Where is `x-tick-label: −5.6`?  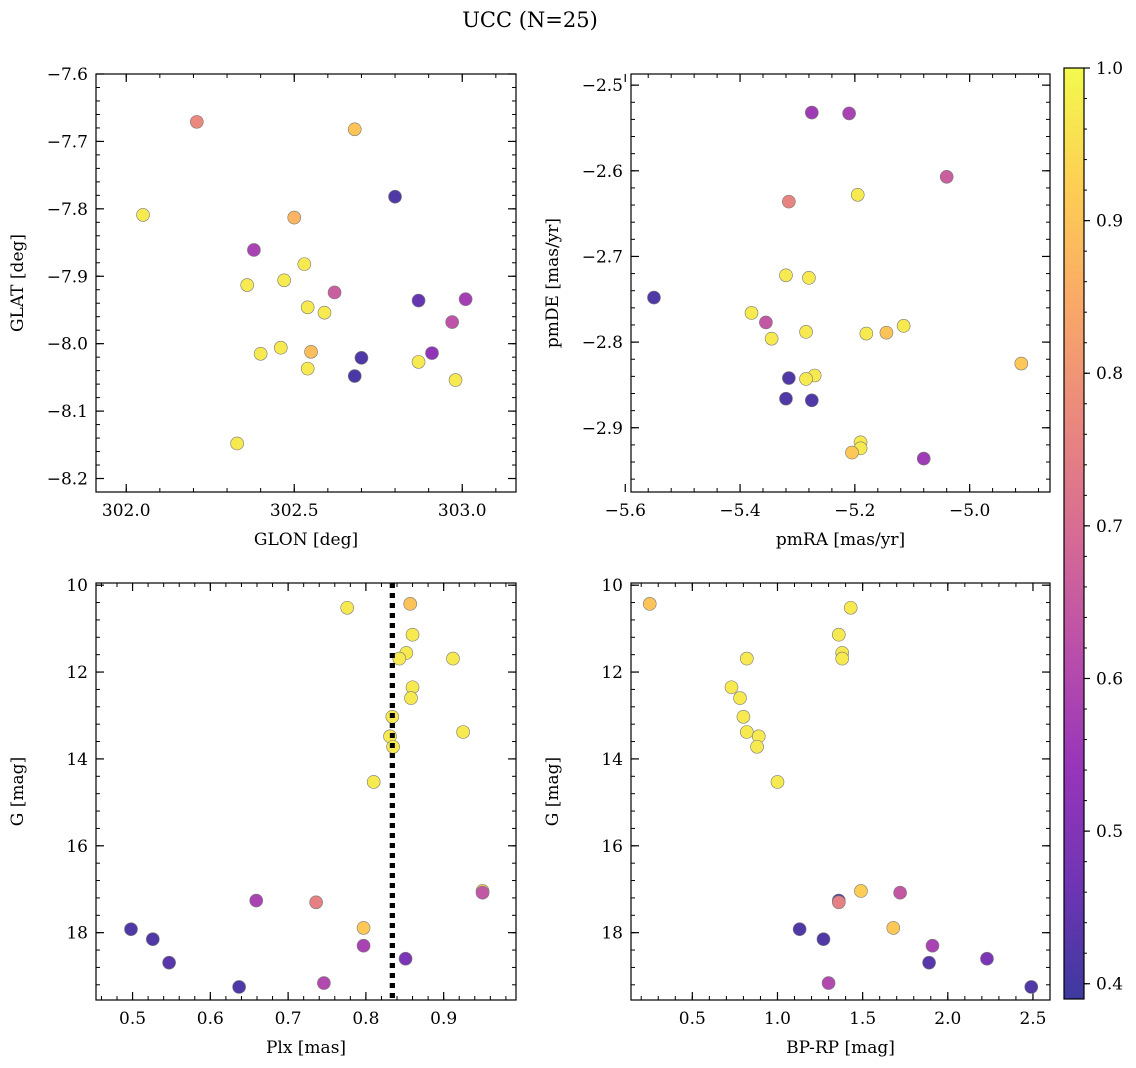
x-tick-label: −5.6 is located at coordinates (625, 511).